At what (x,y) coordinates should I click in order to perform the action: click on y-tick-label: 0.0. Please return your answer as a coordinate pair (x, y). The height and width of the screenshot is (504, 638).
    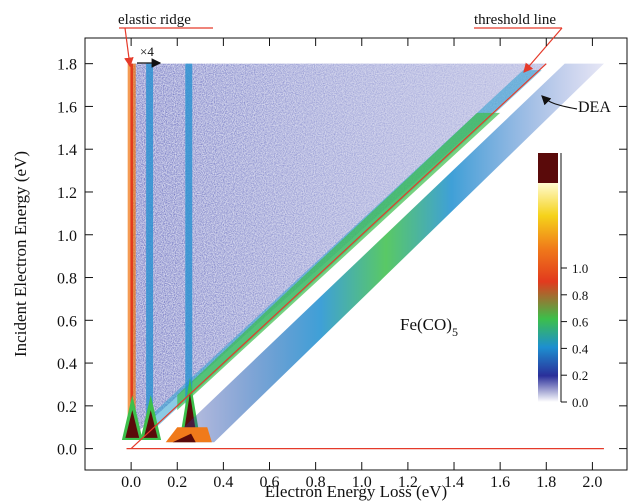
    Looking at the image, I should click on (67, 450).